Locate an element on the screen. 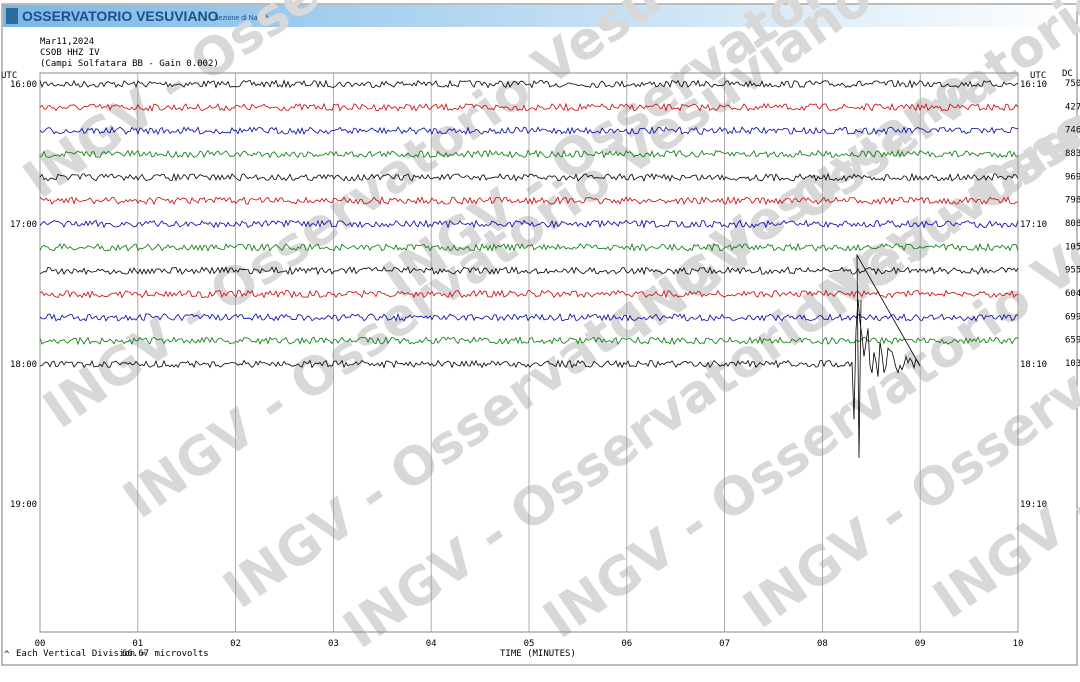 This screenshot has height=682, width=1080. right-unit: UTC is located at coordinates (1038, 76).